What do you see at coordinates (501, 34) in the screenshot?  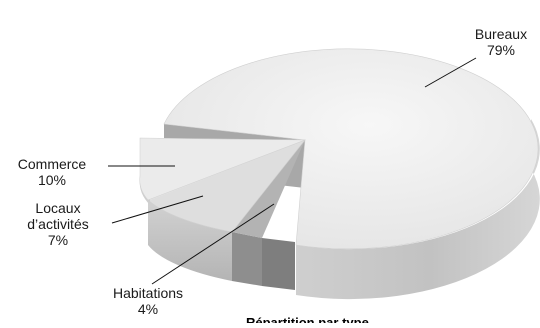 I see `category-label-bureaux: Bureaux` at bounding box center [501, 34].